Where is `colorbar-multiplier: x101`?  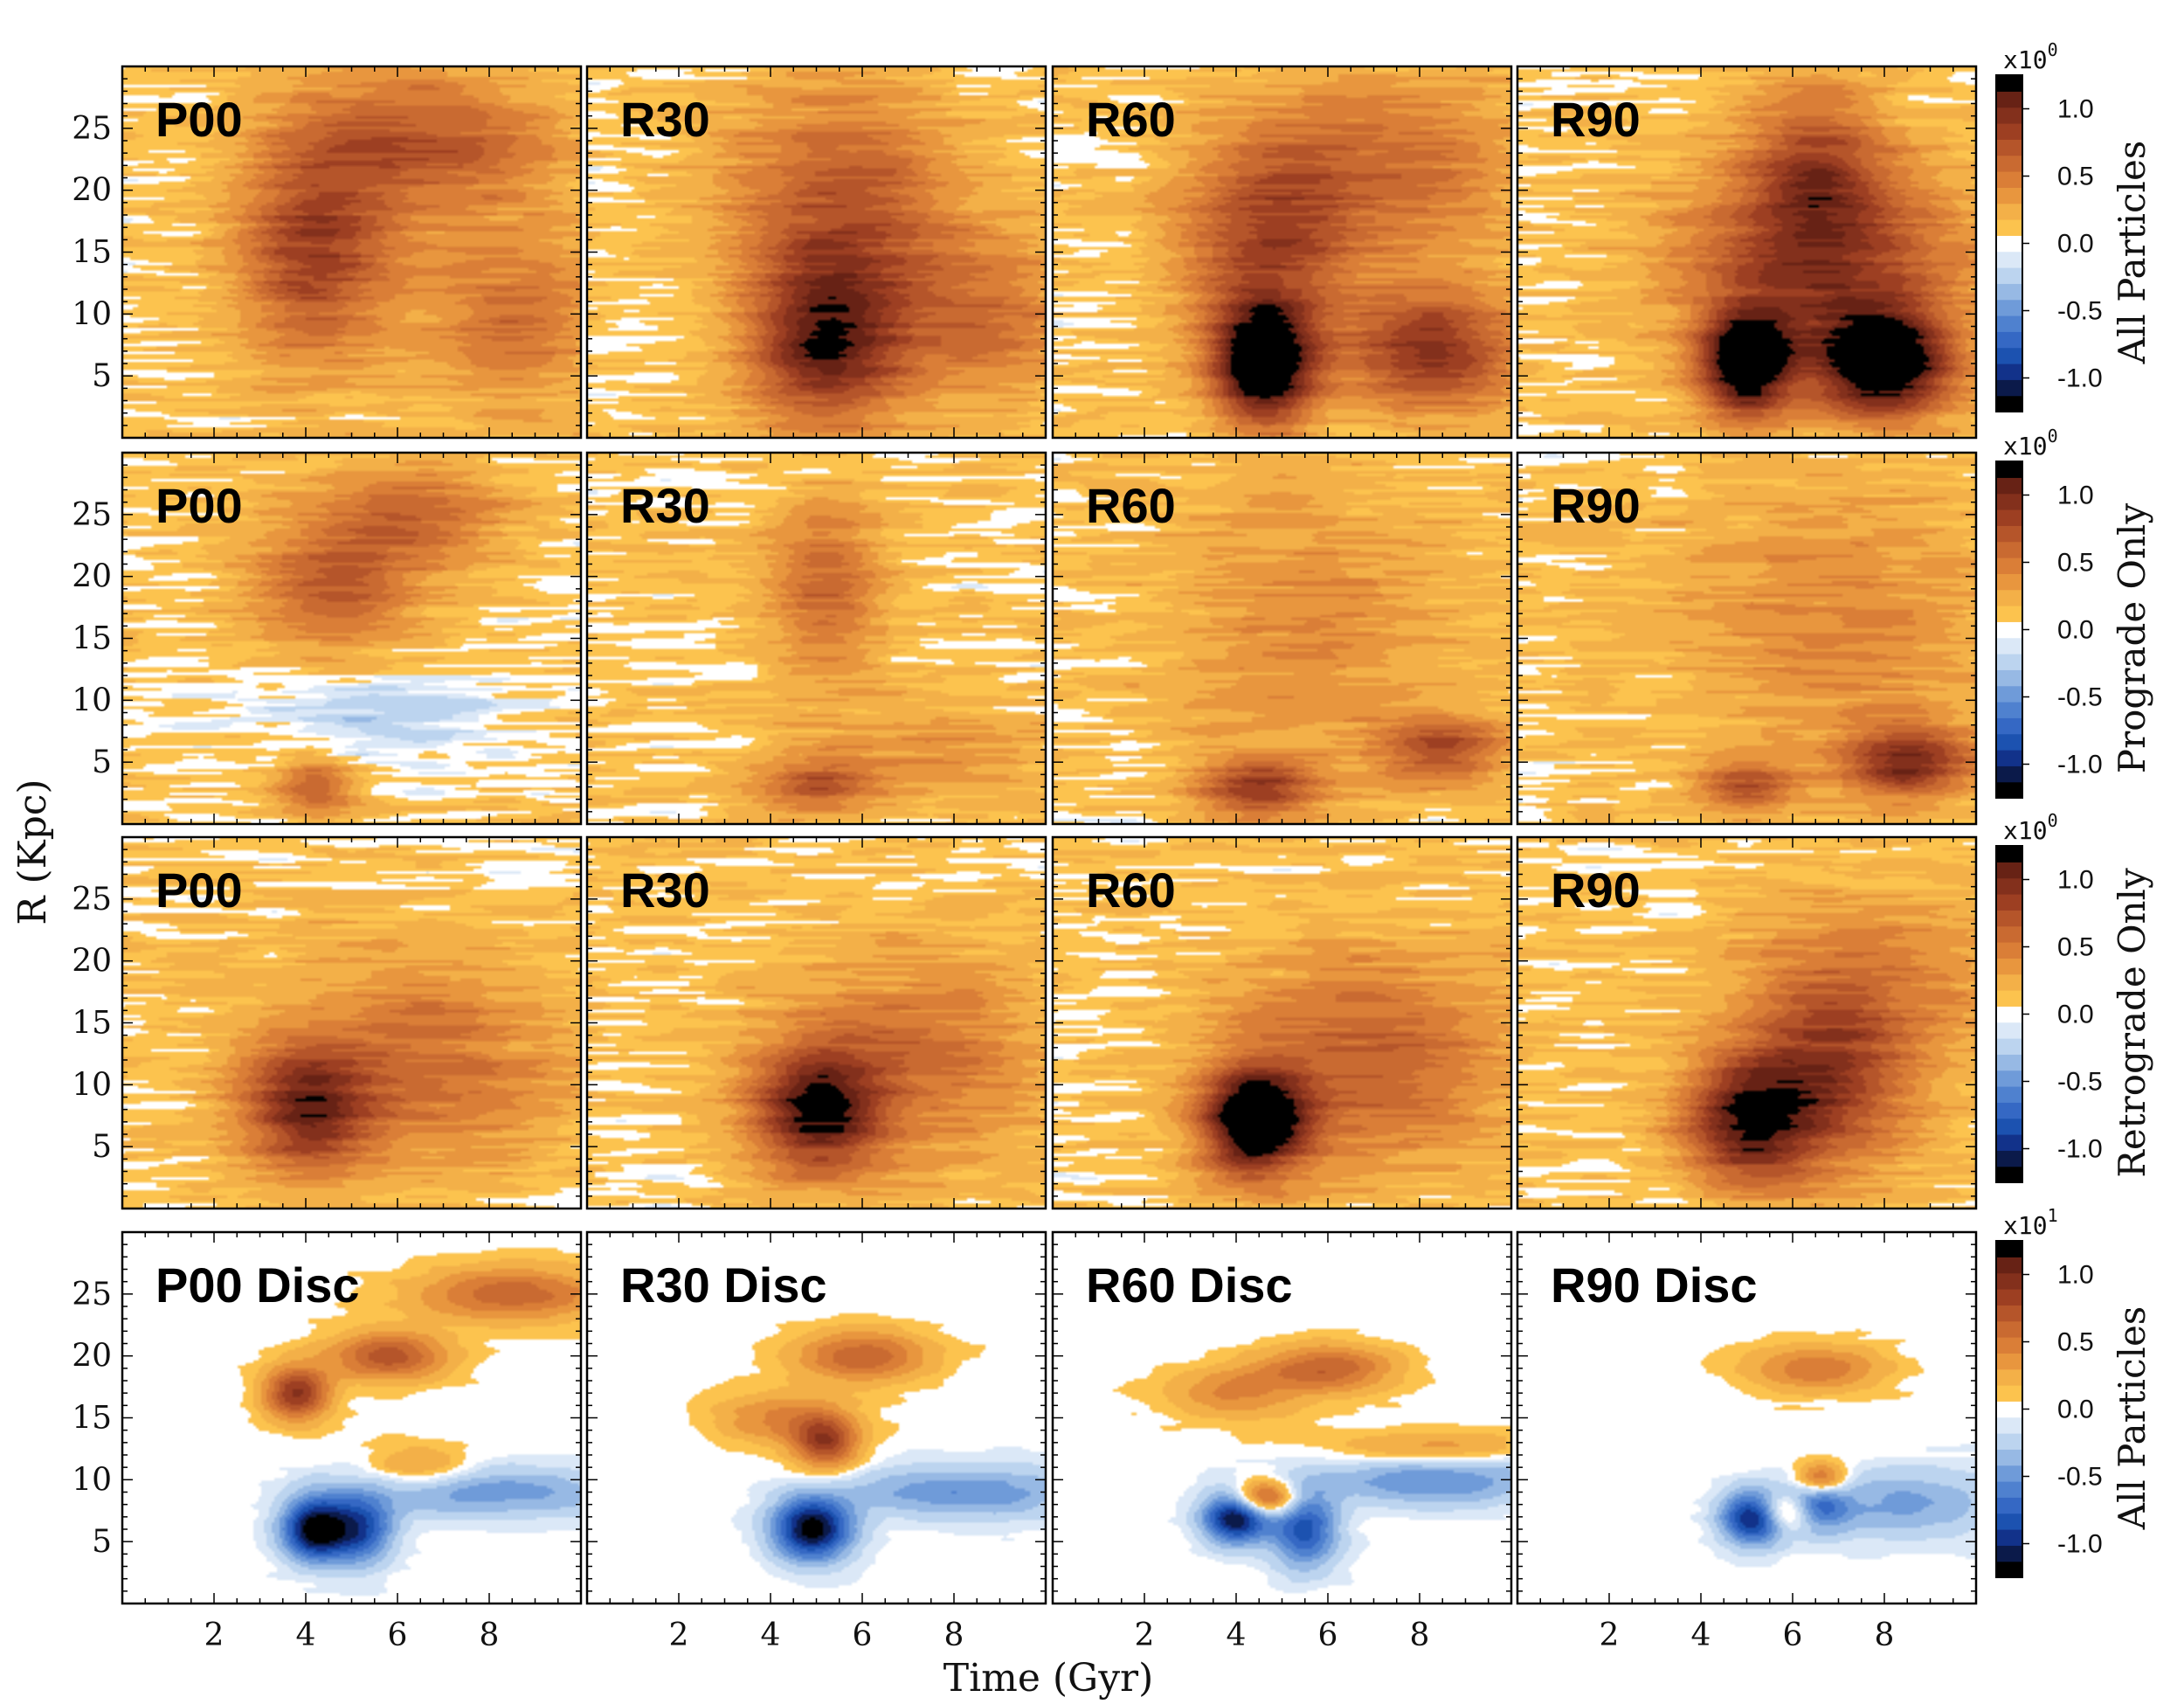 colorbar-multiplier: x101 is located at coordinates (2030, 1222).